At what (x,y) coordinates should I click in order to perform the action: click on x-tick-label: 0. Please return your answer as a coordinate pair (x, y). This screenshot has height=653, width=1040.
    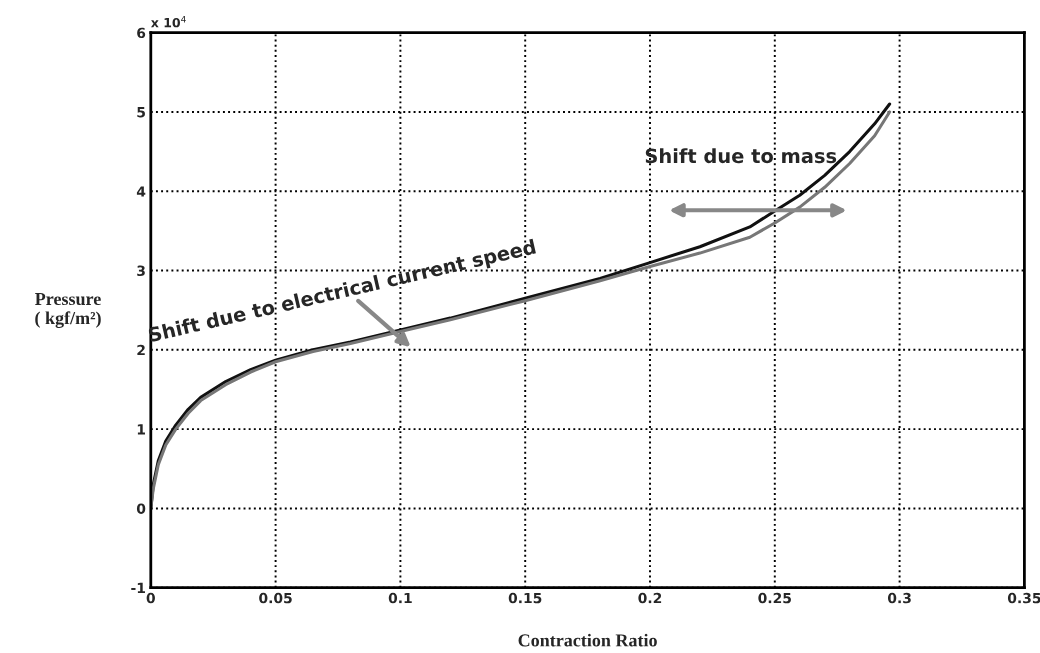
    Looking at the image, I should click on (150, 598).